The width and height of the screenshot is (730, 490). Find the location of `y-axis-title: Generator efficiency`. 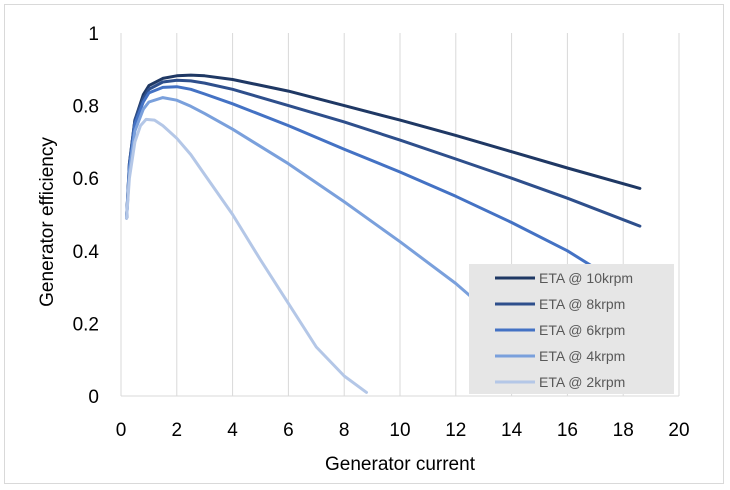

y-axis-title: Generator efficiency is located at coordinates (47, 222).